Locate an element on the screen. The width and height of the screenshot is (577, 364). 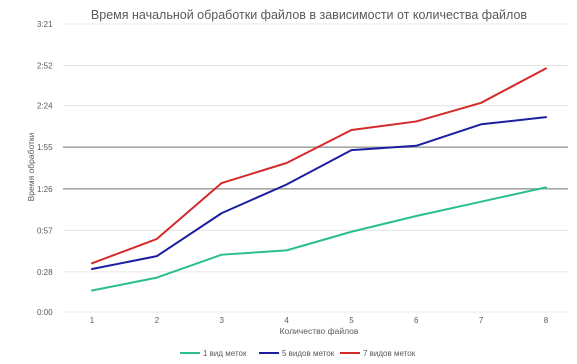
x-tick-label: 1 is located at coordinates (92, 320).